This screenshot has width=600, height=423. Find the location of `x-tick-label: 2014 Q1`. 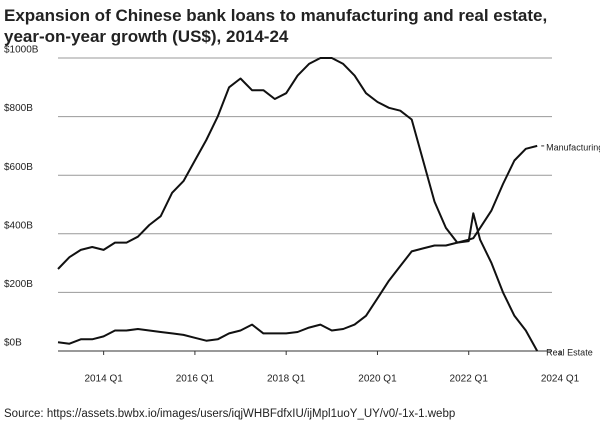

x-tick-label: 2014 Q1 is located at coordinates (103, 379).